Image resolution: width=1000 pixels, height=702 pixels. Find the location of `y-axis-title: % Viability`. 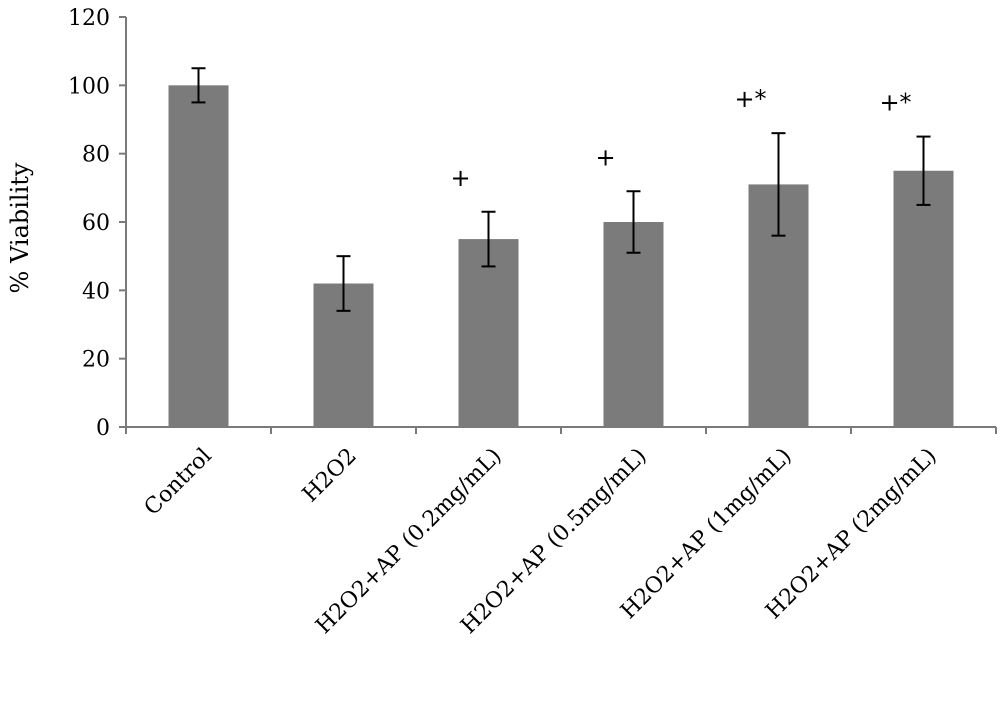

y-axis-title: % Viability is located at coordinates (20, 227).